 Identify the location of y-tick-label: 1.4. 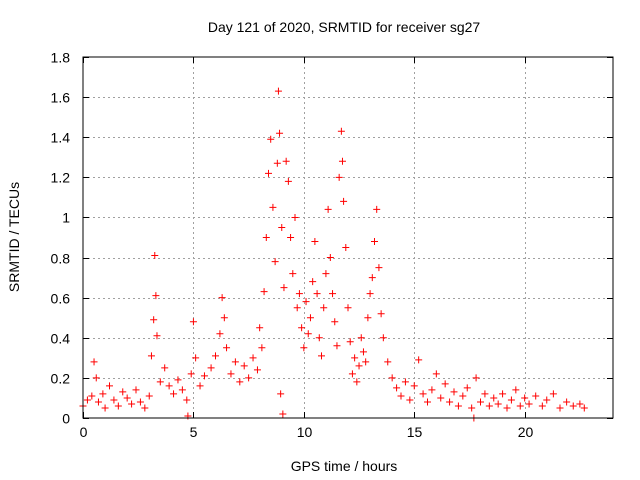
(61, 138).